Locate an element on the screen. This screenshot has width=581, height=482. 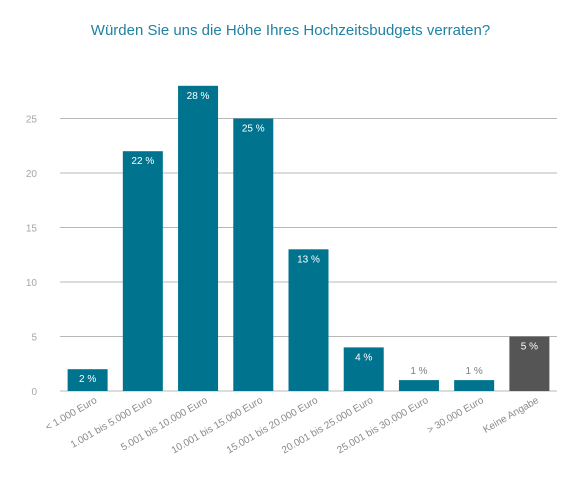
data-label: 22 % is located at coordinates (142, 161).